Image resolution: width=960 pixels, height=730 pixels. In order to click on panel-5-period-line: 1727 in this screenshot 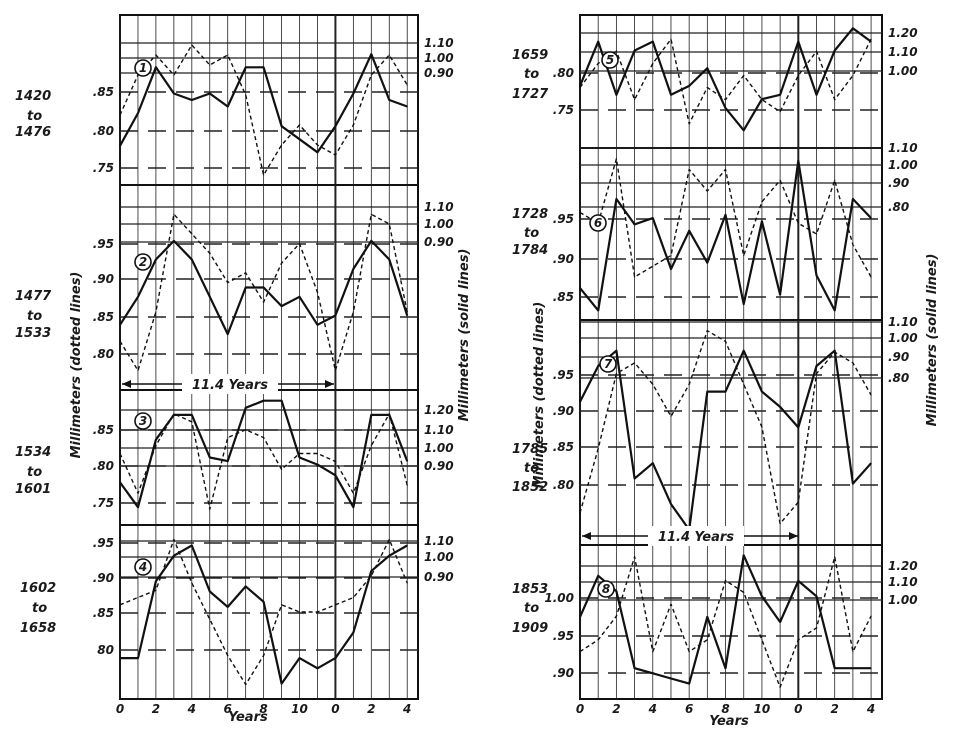, I will do `click(530, 94)`.